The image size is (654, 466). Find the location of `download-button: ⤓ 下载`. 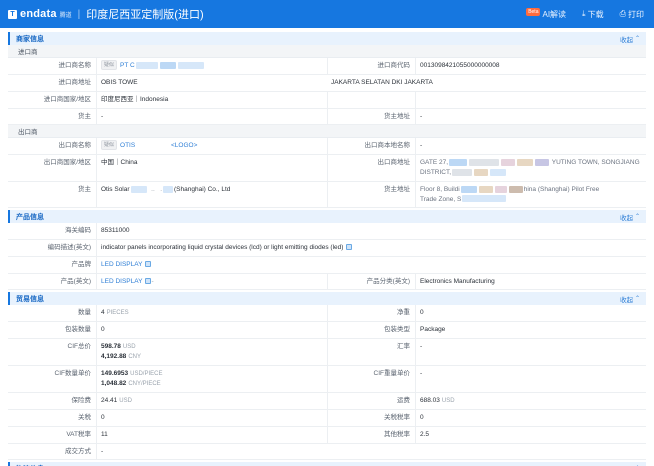

download-button: ⤓ 下载 is located at coordinates (593, 14).